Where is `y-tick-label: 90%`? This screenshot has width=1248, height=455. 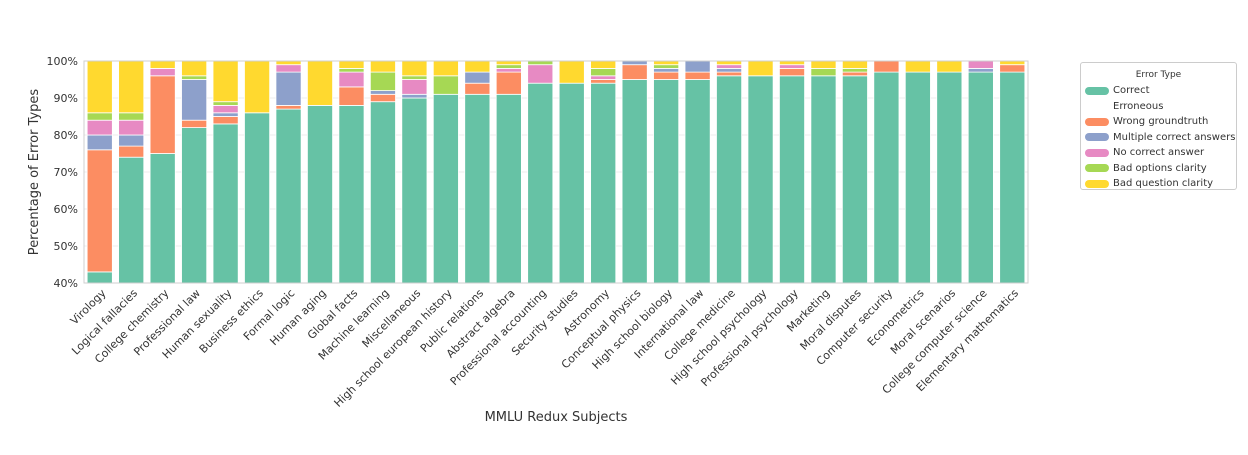
y-tick-label: 90% is located at coordinates (66, 98).